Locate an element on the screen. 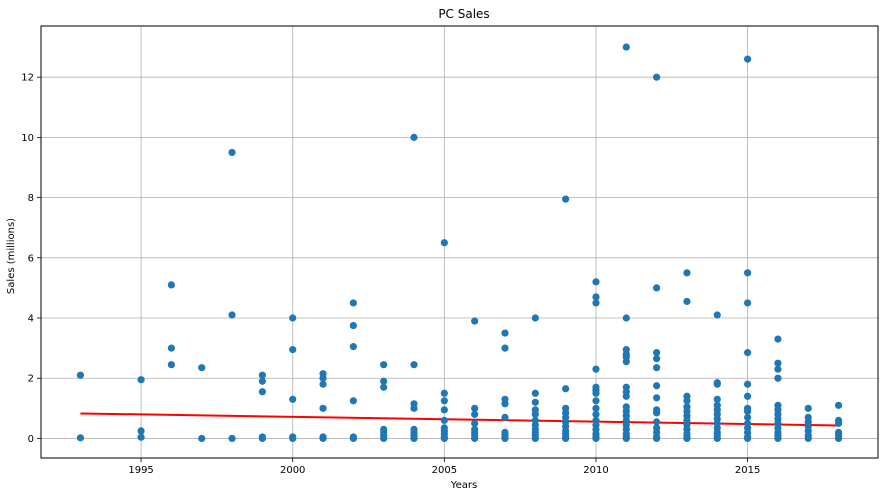 This screenshot has width=885, height=496. x-tick-label: 2015 is located at coordinates (747, 470).